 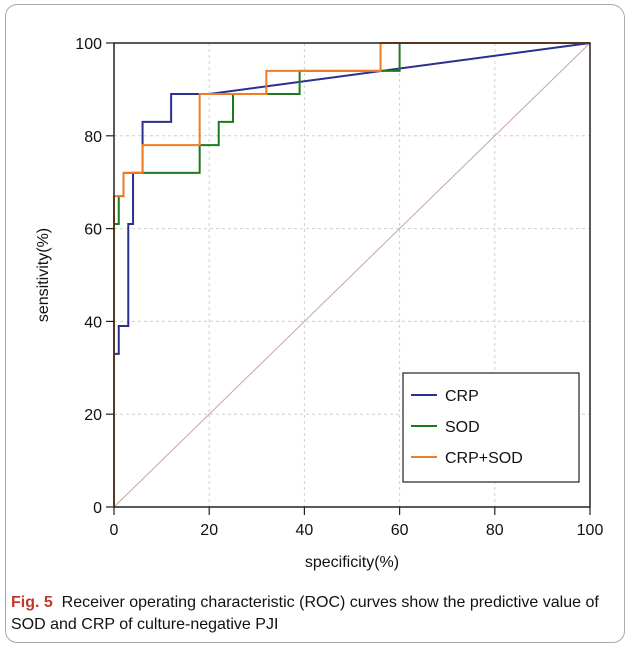 What do you see at coordinates (462, 396) in the screenshot?
I see `legend-label: CRP` at bounding box center [462, 396].